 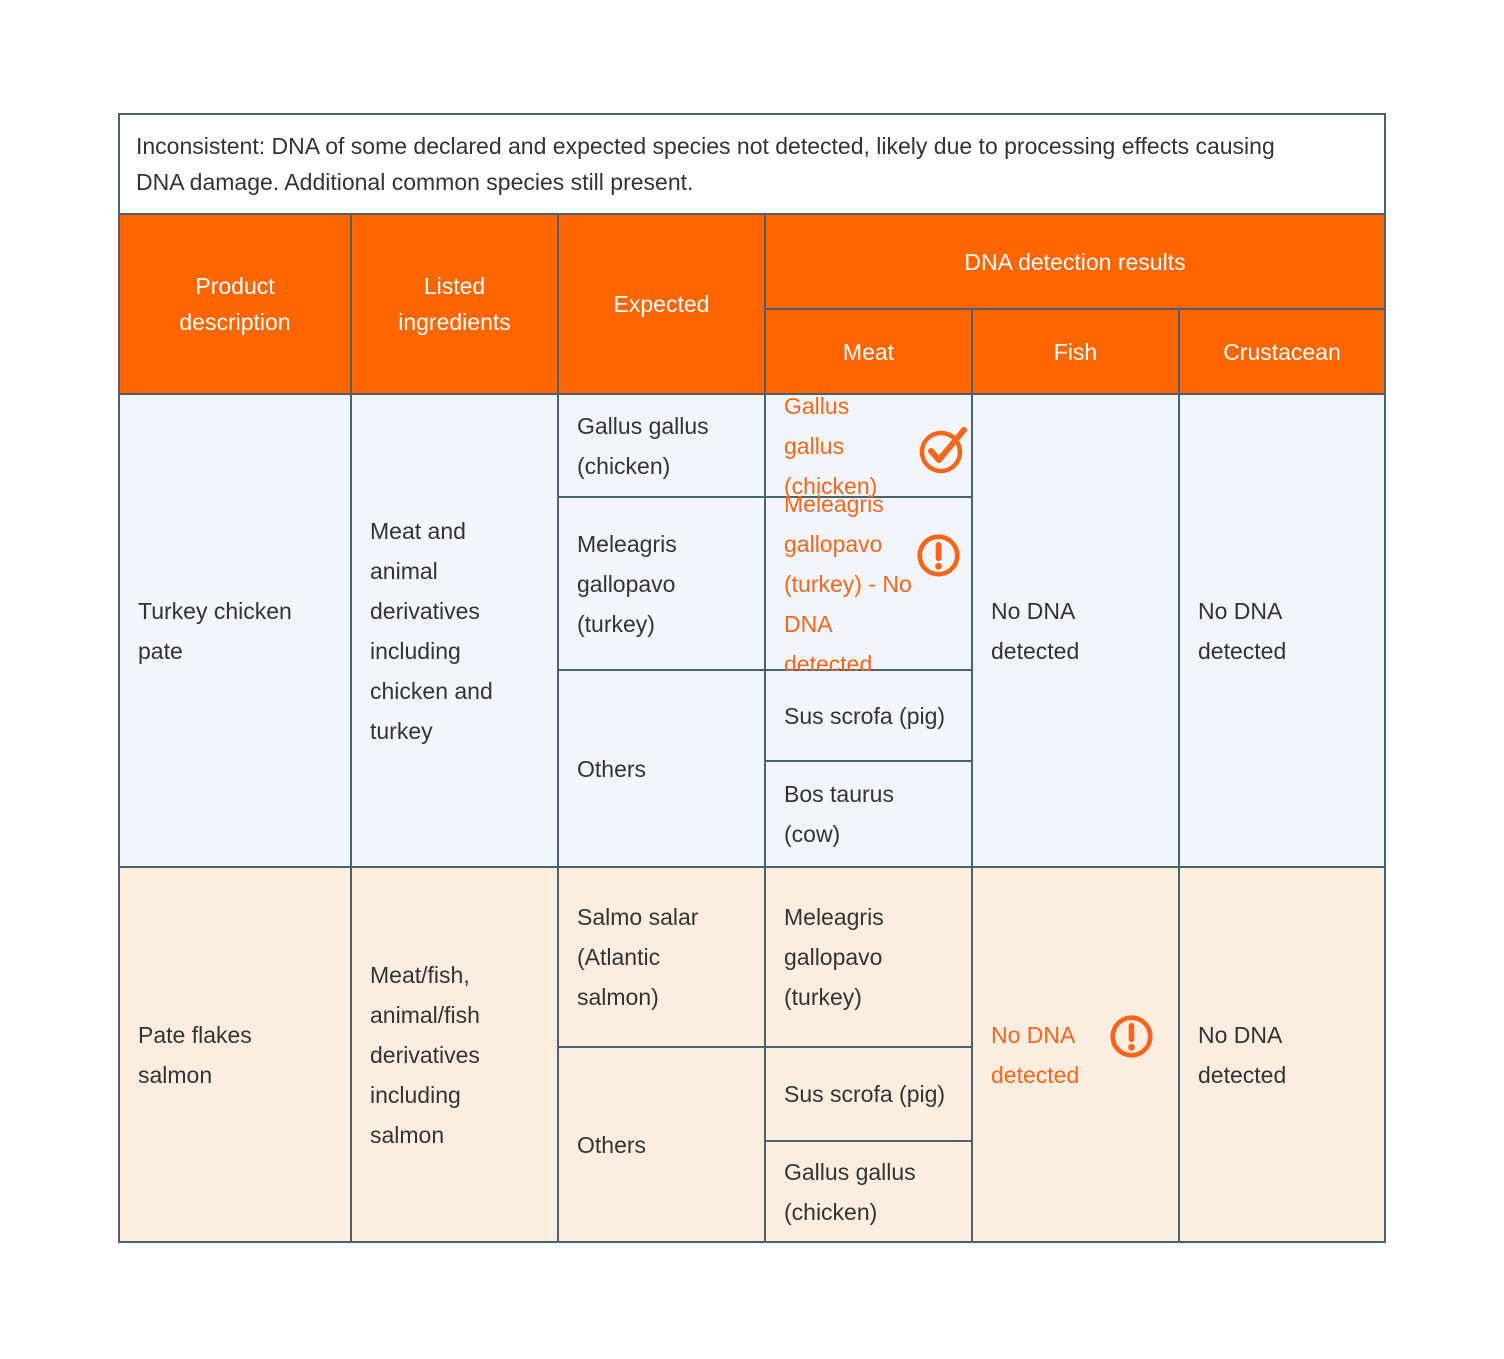 What do you see at coordinates (869, 815) in the screenshot?
I see `row1-meat-cow-cell: Bos taurus (cow)` at bounding box center [869, 815].